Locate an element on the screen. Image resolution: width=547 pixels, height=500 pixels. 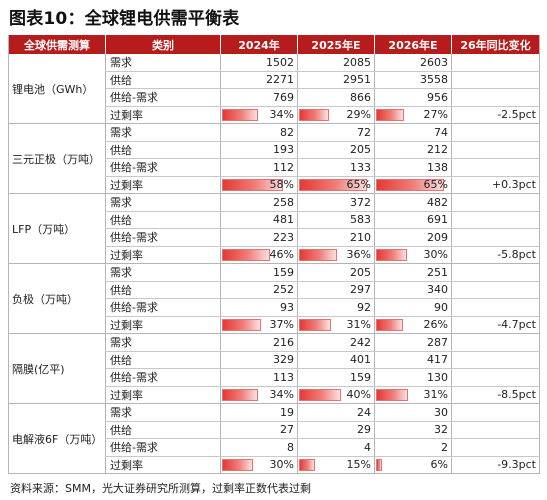
overcapacity-rate-cell: 37% is located at coordinates (259, 325).